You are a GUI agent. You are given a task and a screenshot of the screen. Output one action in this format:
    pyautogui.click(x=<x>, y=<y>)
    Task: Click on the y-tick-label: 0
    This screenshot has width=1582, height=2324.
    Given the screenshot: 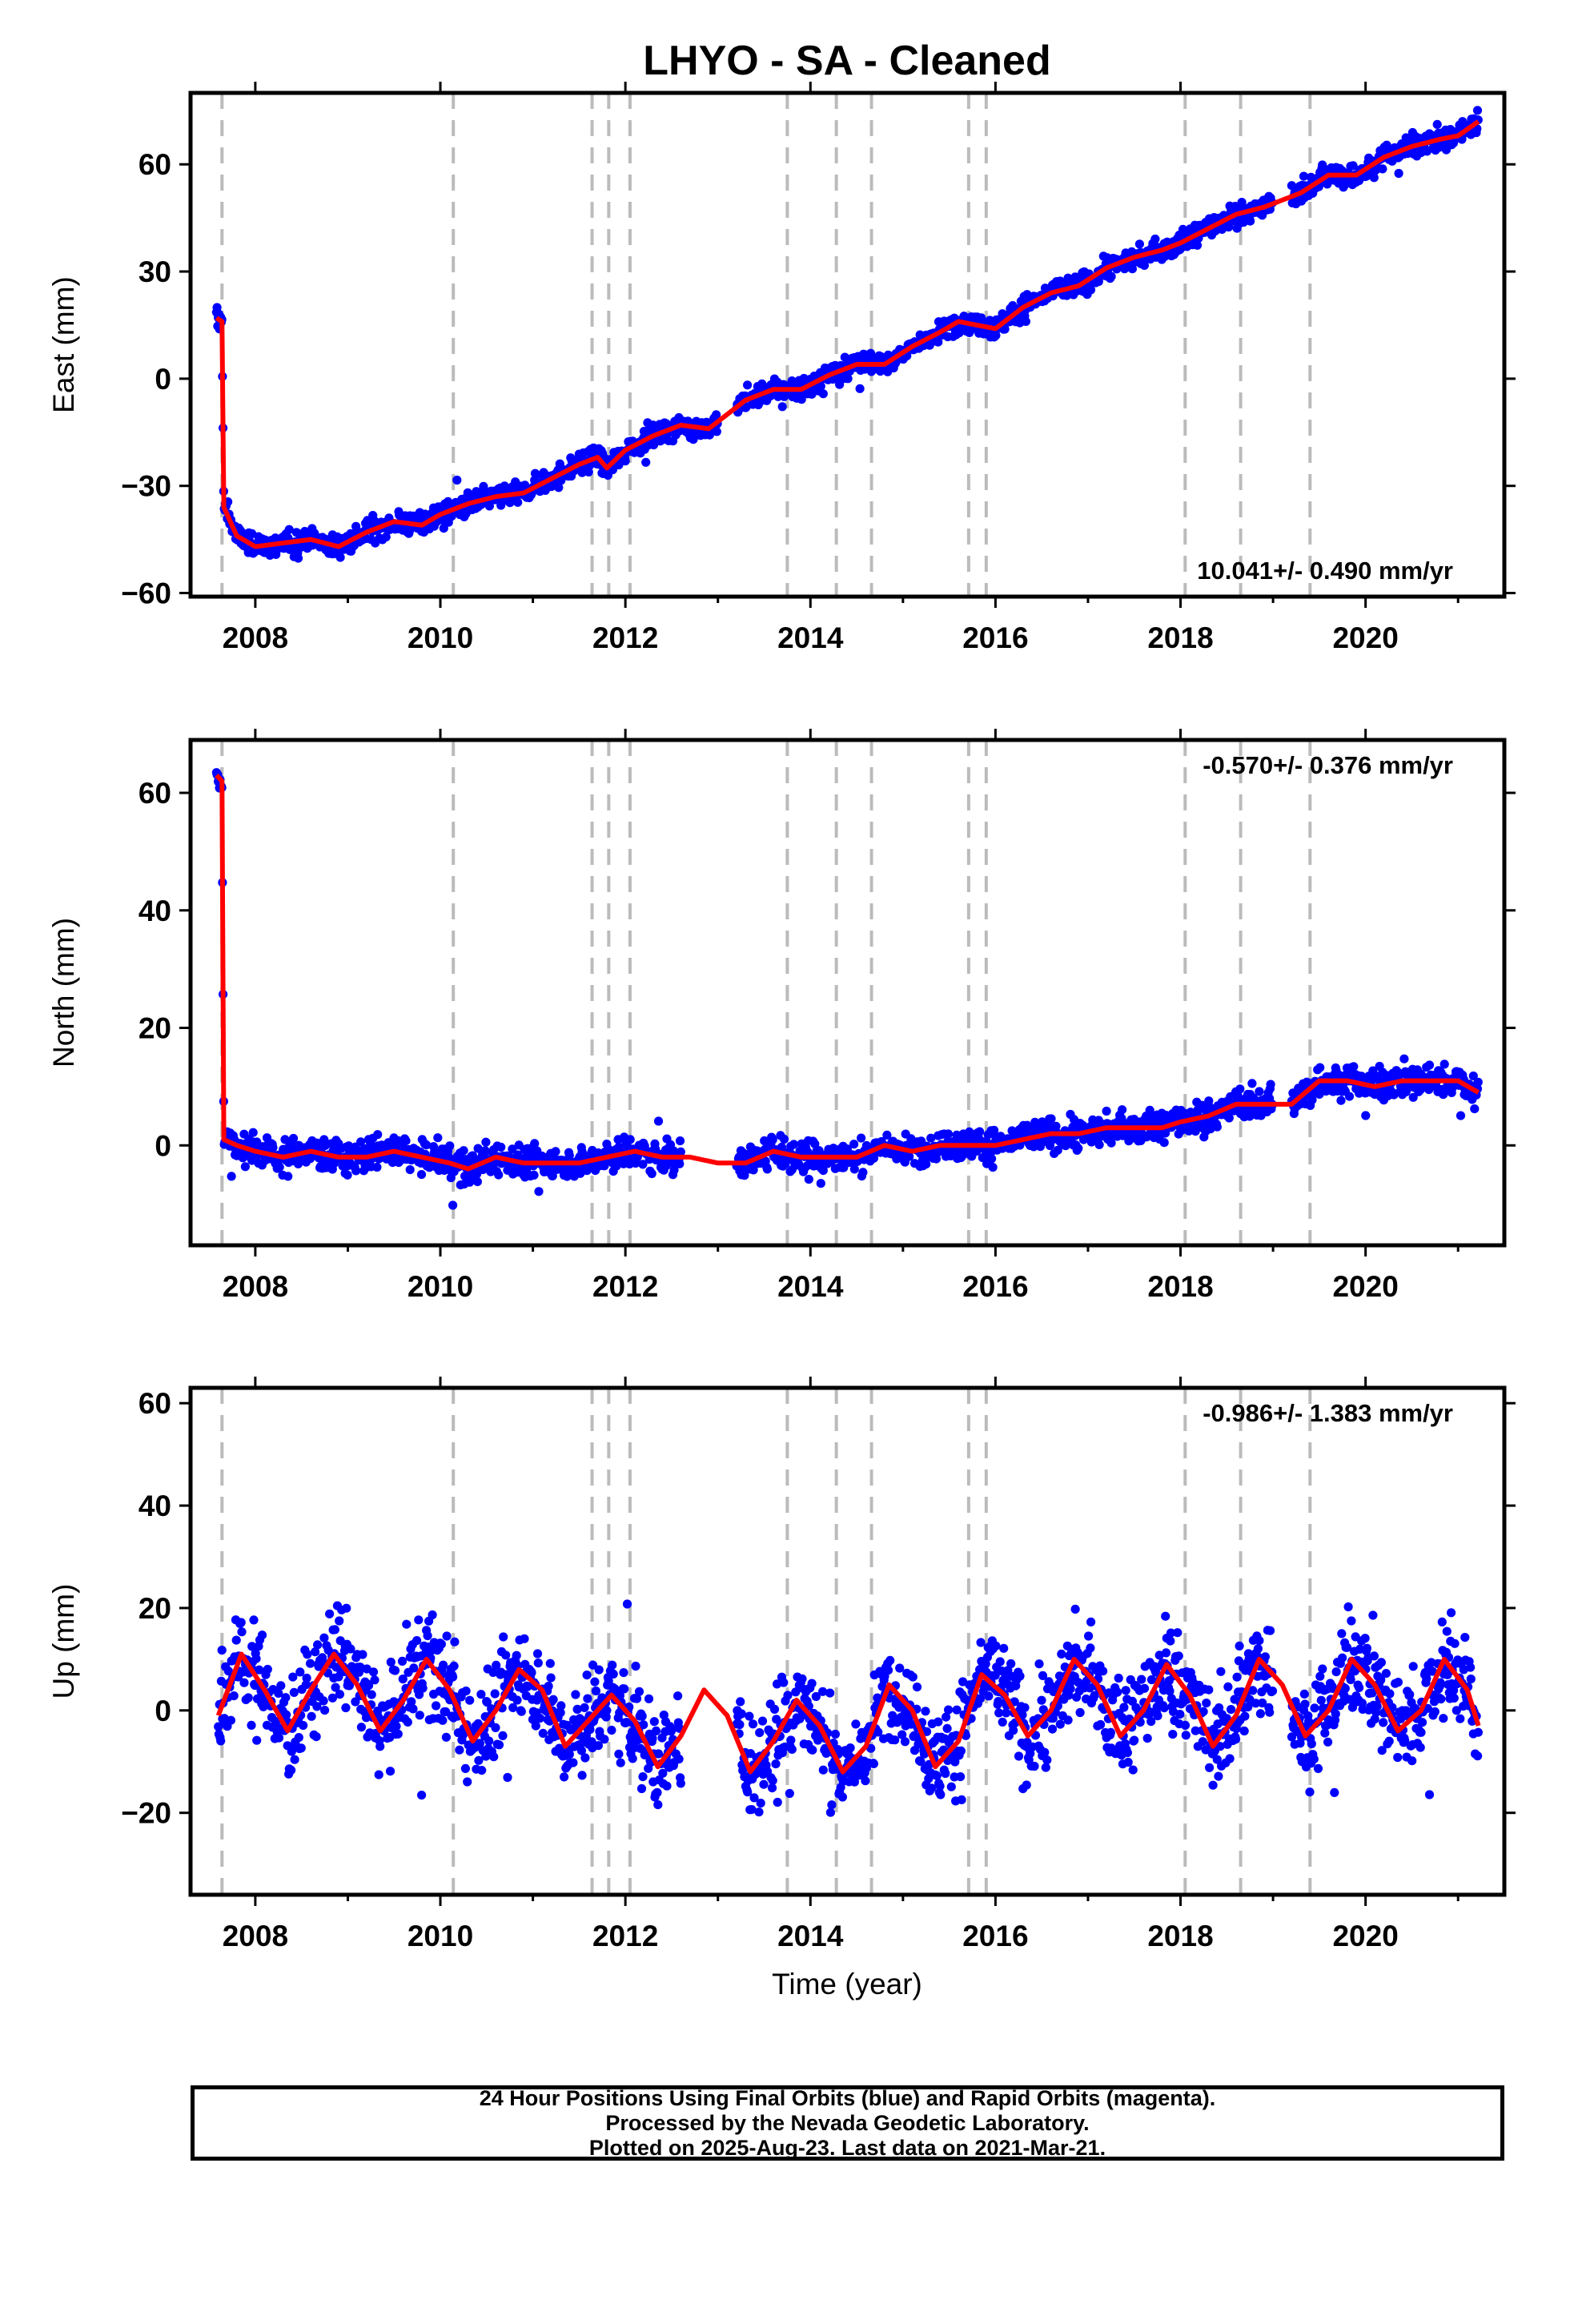 What is the action you would take?
    pyautogui.click(x=163, y=379)
    